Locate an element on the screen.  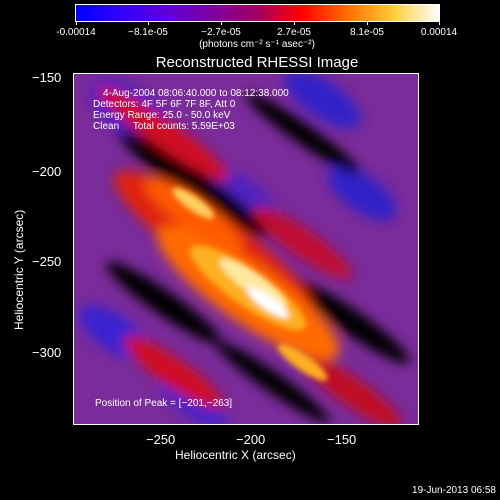
y-tick-label: −300 is located at coordinates (47, 352).